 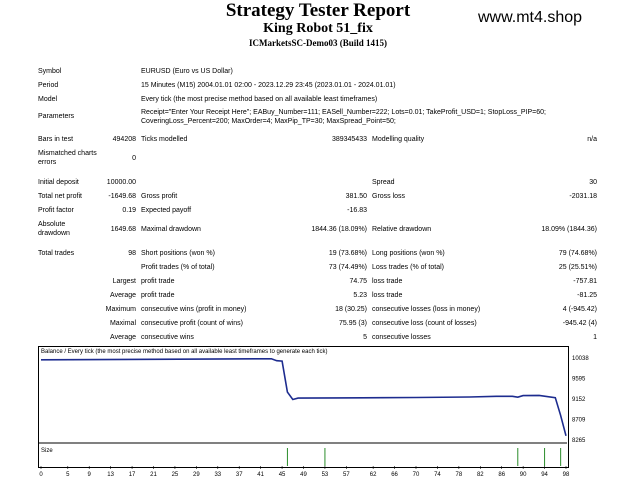 What do you see at coordinates (569, 229) in the screenshot?
I see `relative-drawdown-value: 18.09% (1844.36)` at bounding box center [569, 229].